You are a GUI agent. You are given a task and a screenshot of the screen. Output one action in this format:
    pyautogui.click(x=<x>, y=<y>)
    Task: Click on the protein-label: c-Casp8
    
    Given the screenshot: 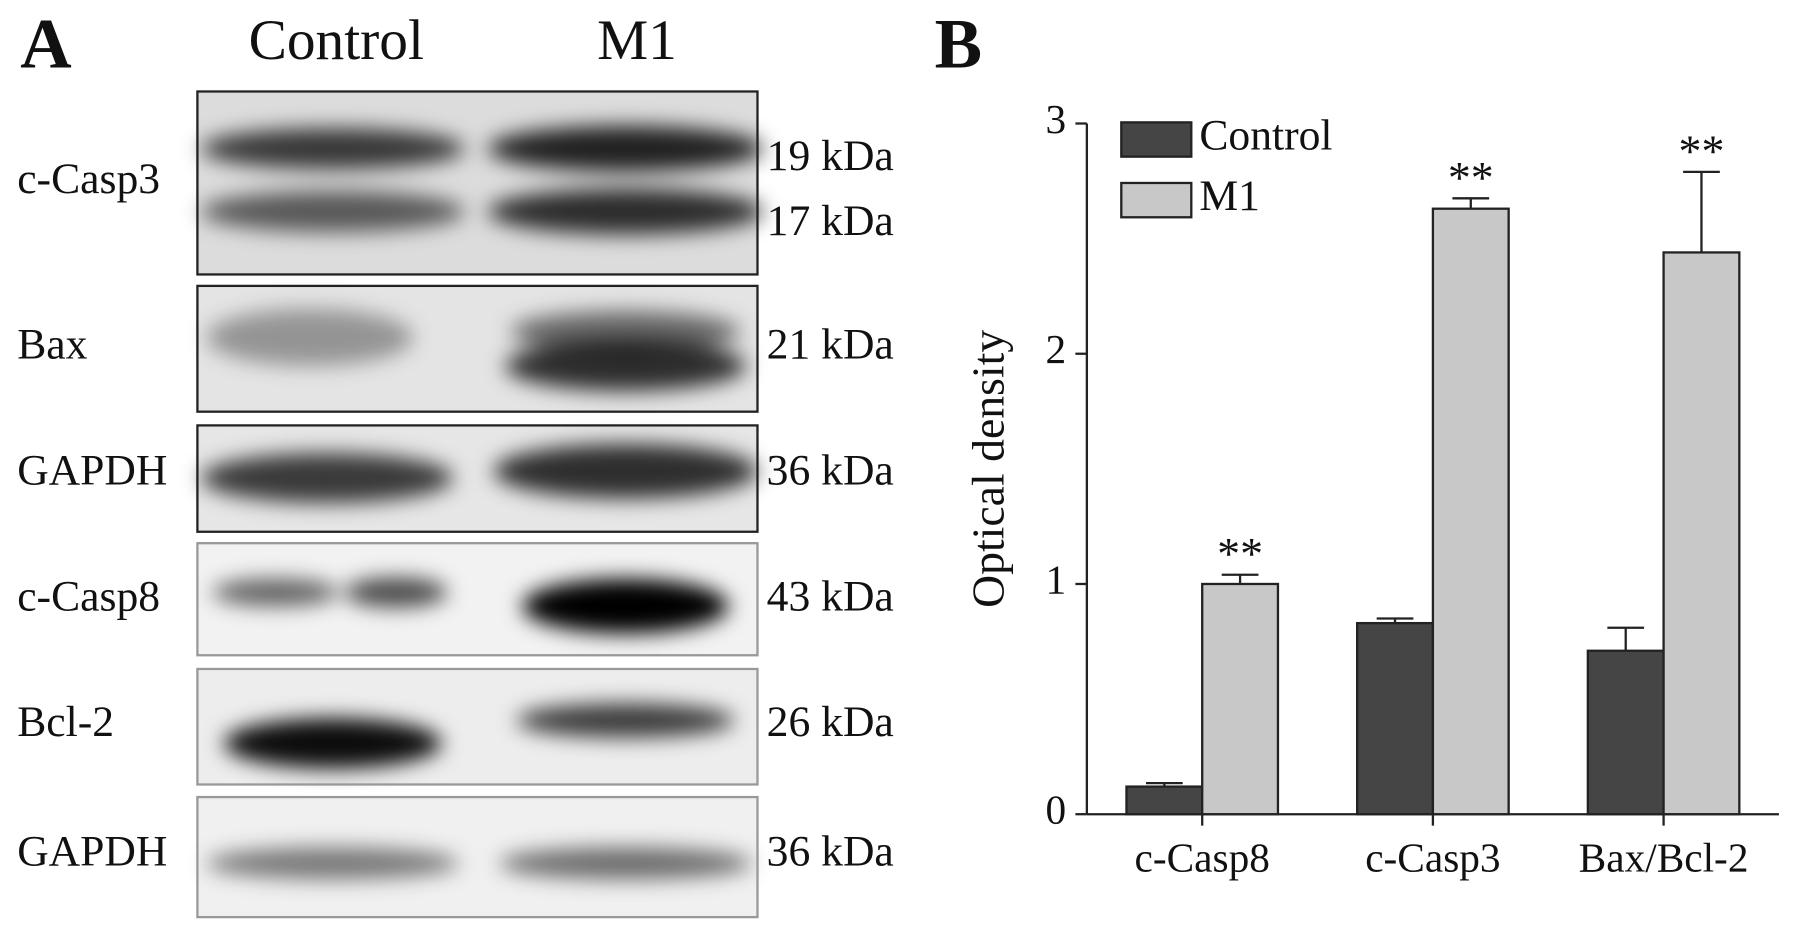 What is the action you would take?
    pyautogui.click(x=88, y=596)
    